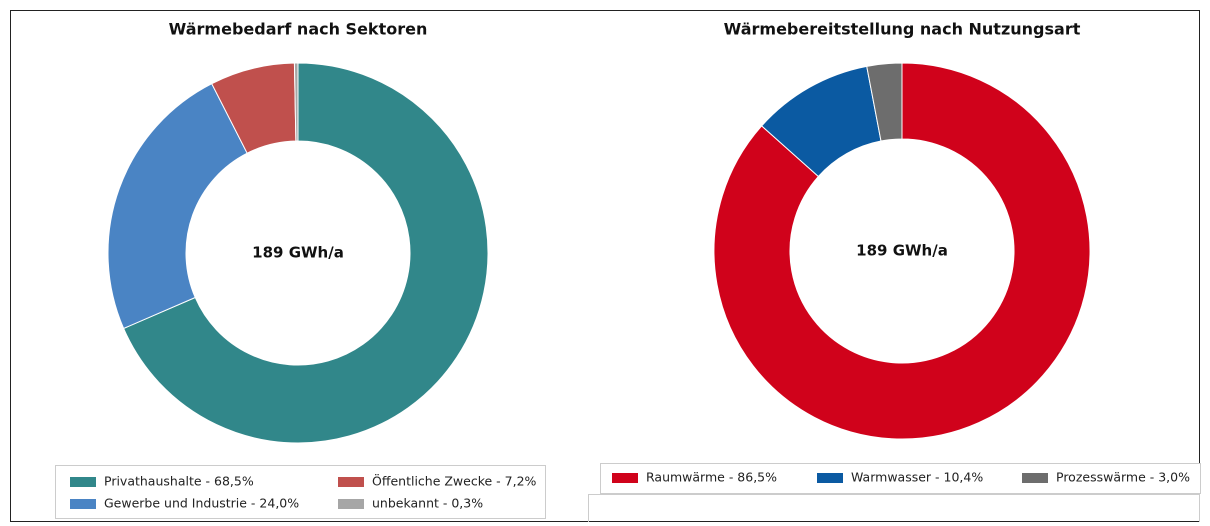 Image resolution: width=1210 pixels, height=526 pixels. Describe the element at coordinates (894, 509) in the screenshot. I see `frame-inner` at that location.